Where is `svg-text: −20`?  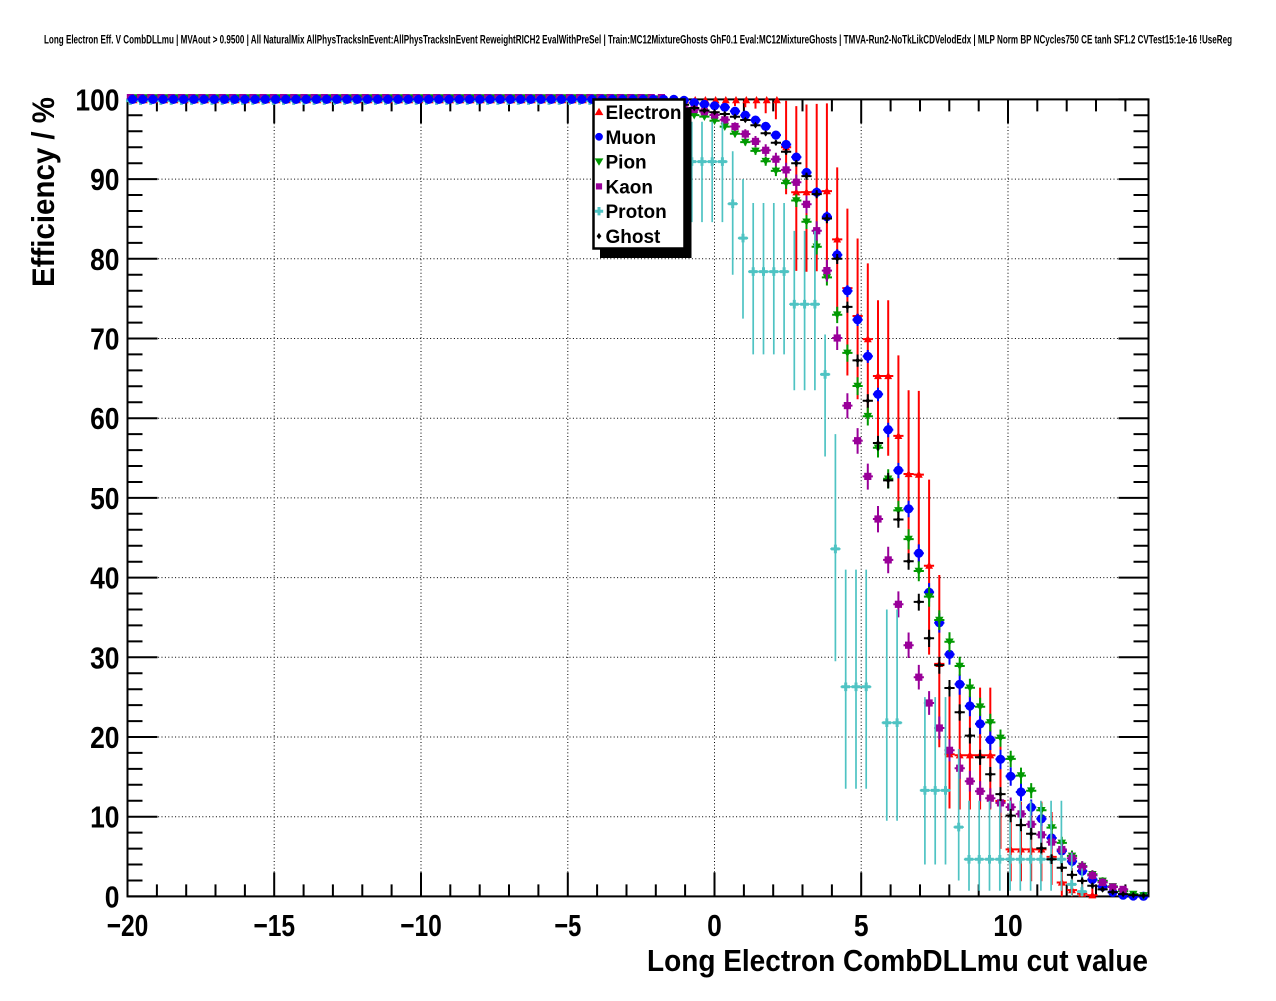
svg-text: −20 is located at coordinates (128, 925).